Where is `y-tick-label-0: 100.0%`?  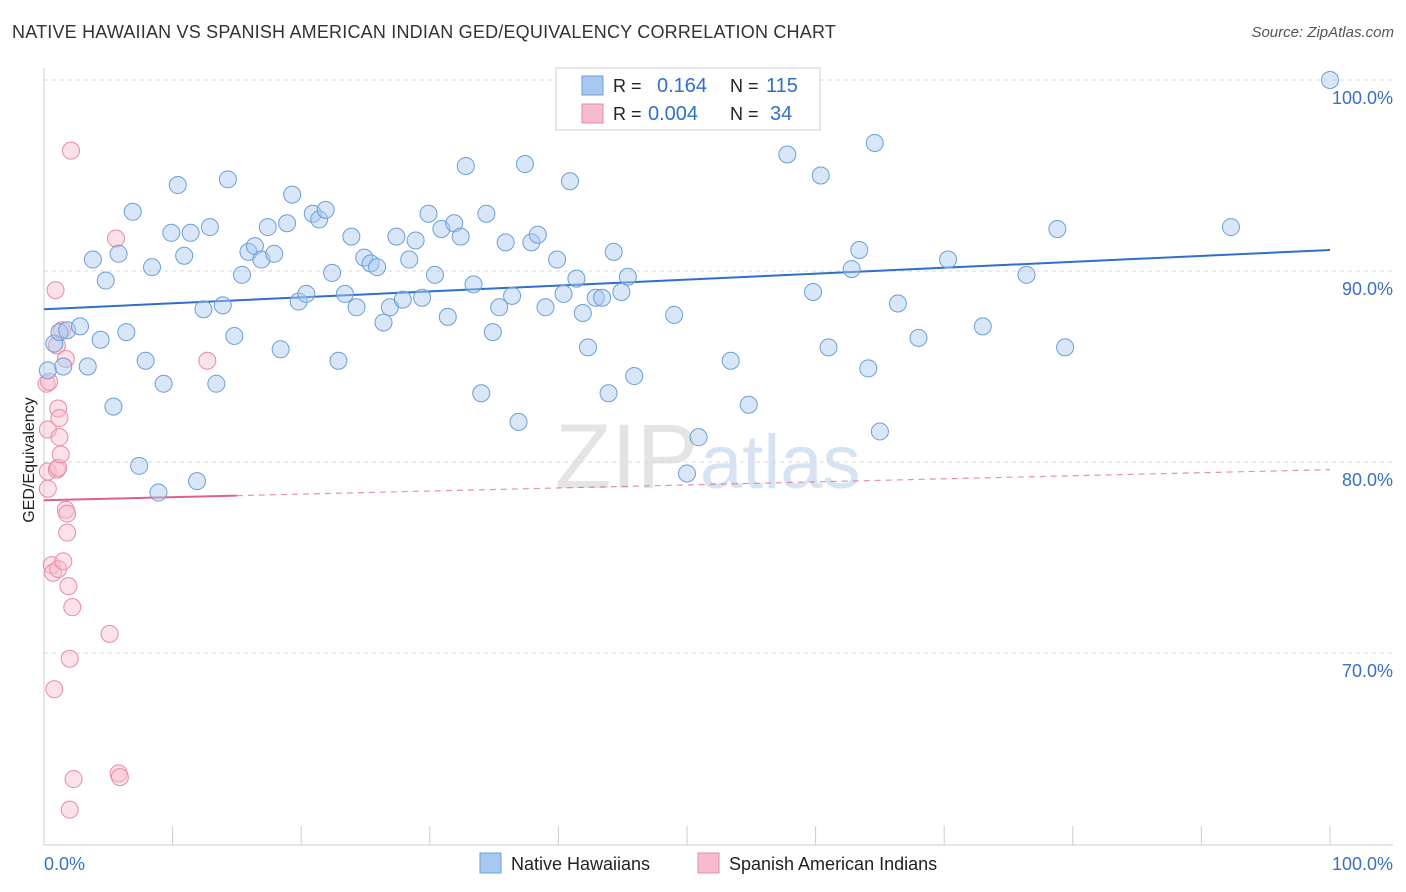
y-tick-label-0: 100.0% is located at coordinates (1362, 98).